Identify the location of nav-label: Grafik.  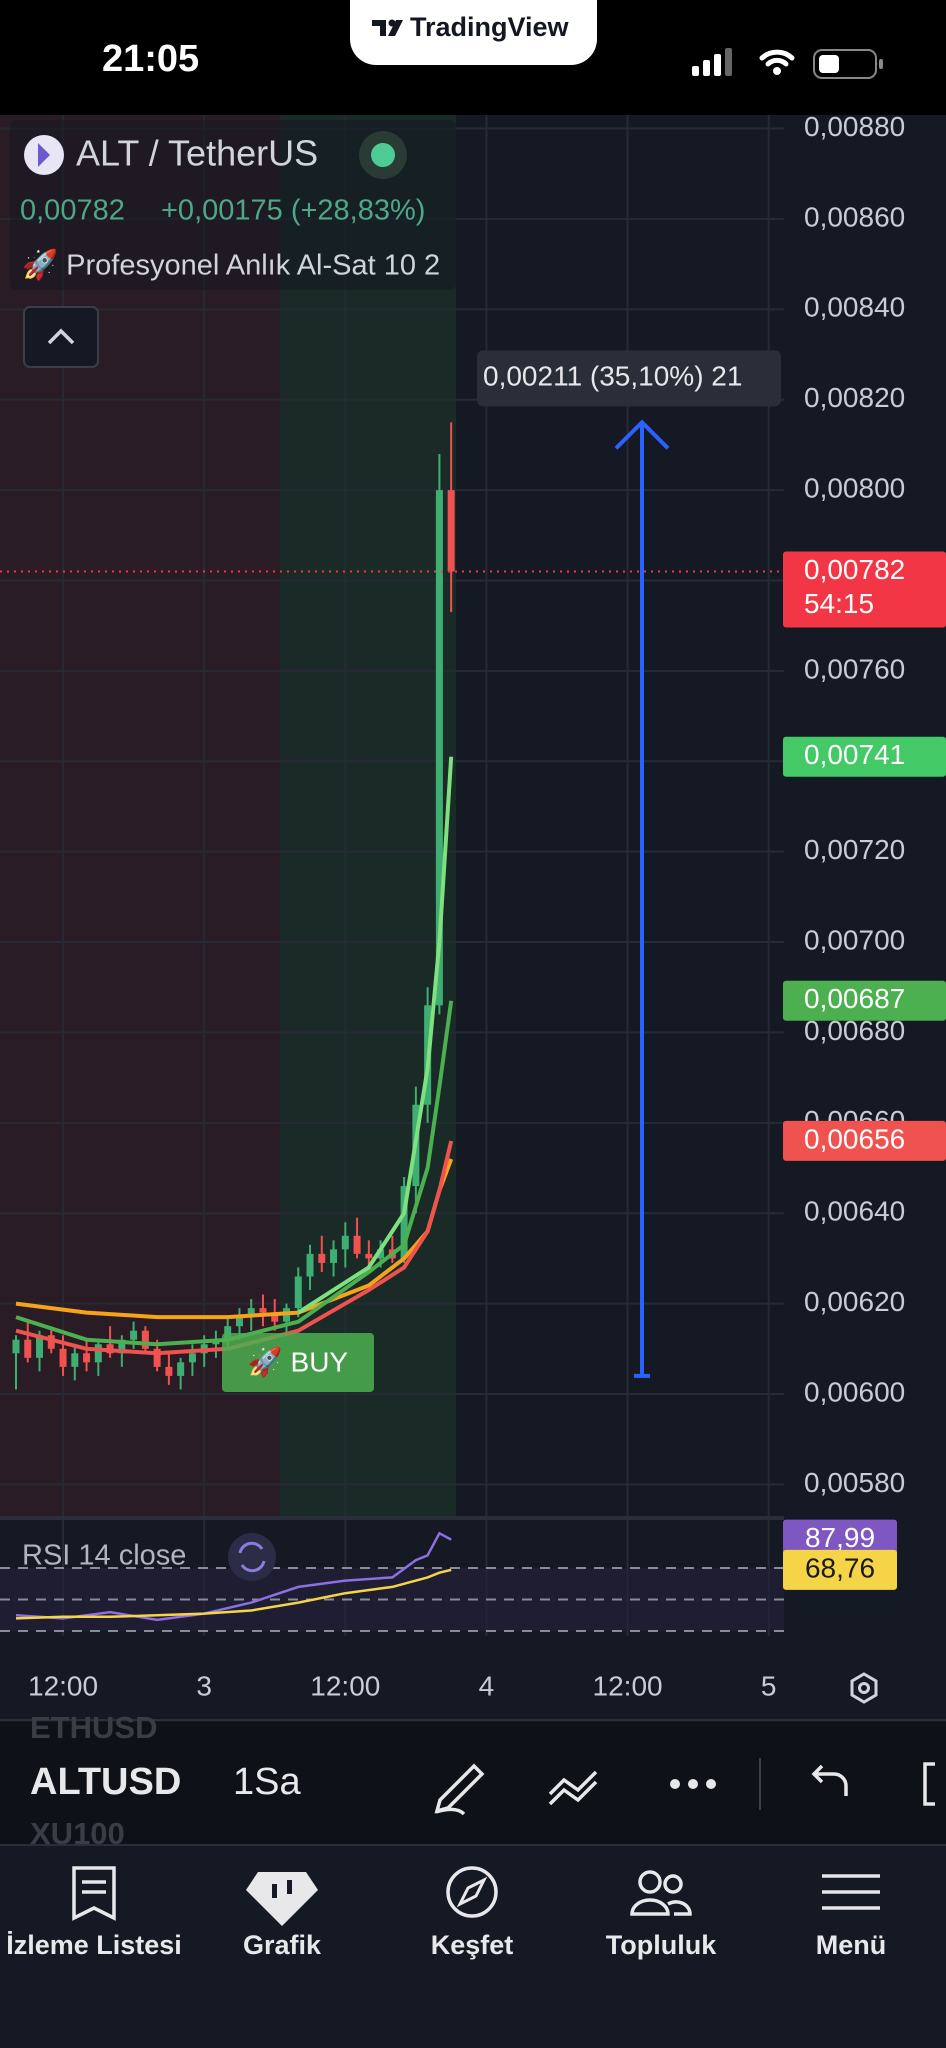
(282, 1945).